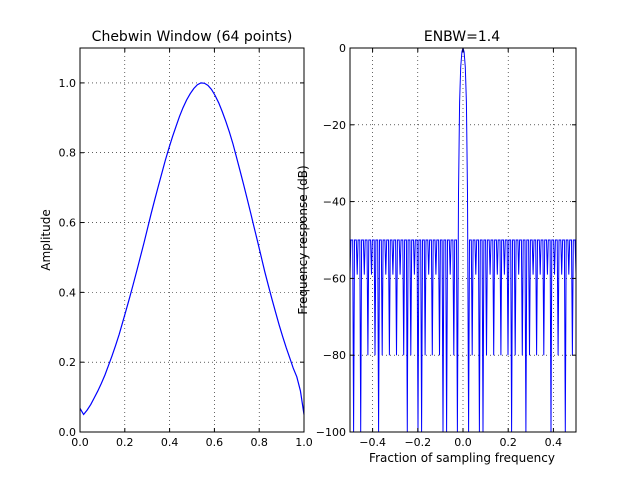  What do you see at coordinates (303, 239) in the screenshot?
I see `right-y-axis-label: Frequency response (dB)` at bounding box center [303, 239].